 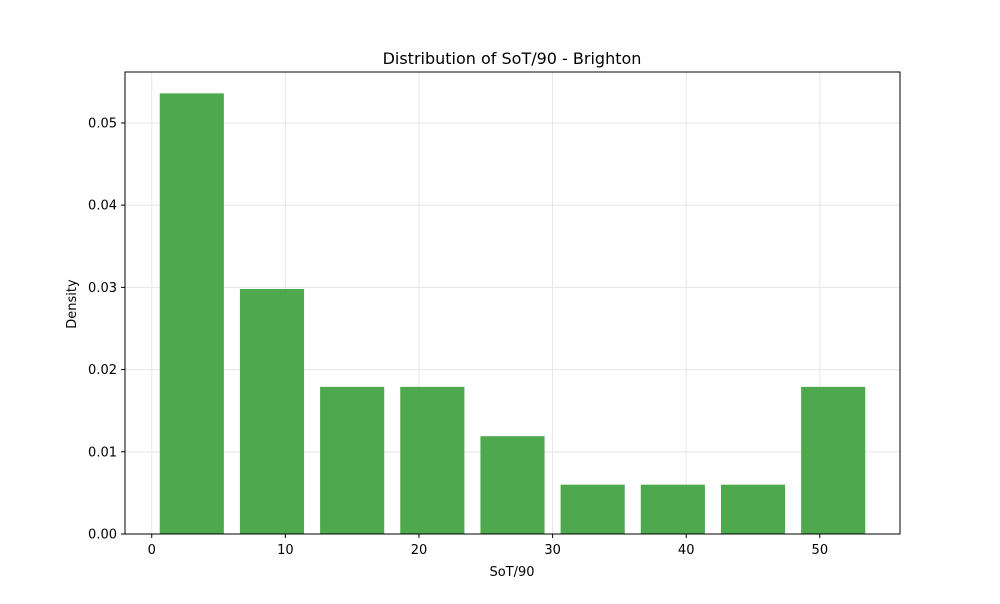 I want to click on x-tick-label: 0, so click(x=152, y=550).